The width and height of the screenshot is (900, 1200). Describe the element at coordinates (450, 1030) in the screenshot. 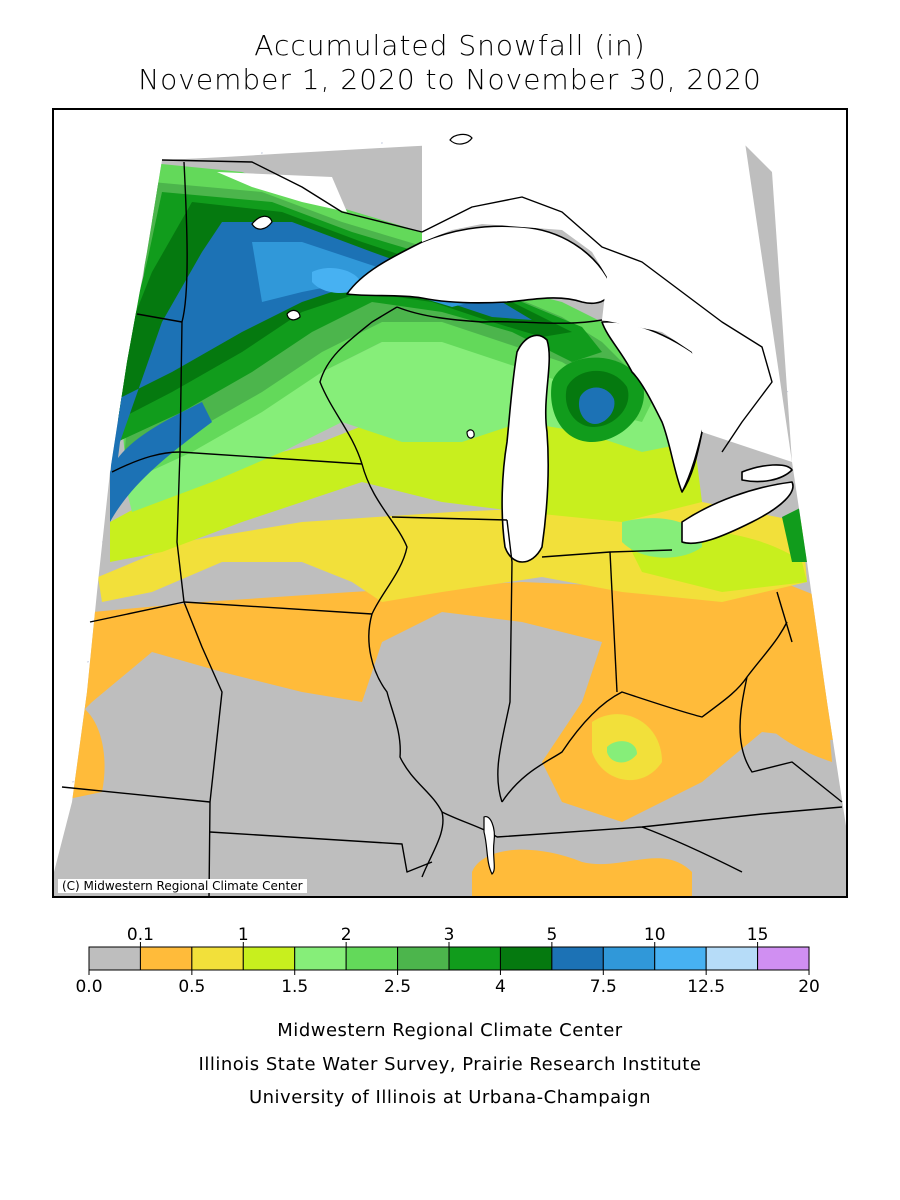

I see `footer-org: Midwestern Regional Climate Center` at that location.